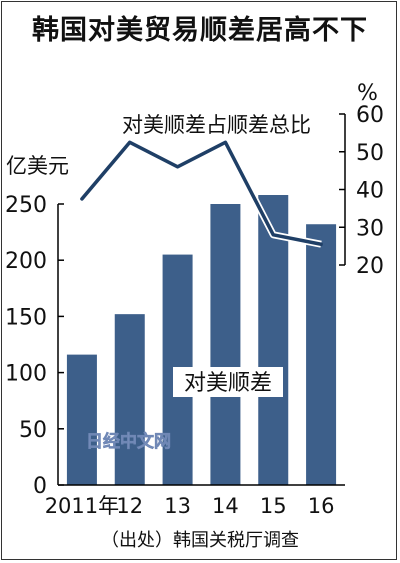 The width and height of the screenshot is (400, 563). I want to click on bar-series-label-bg, so click(228, 382).